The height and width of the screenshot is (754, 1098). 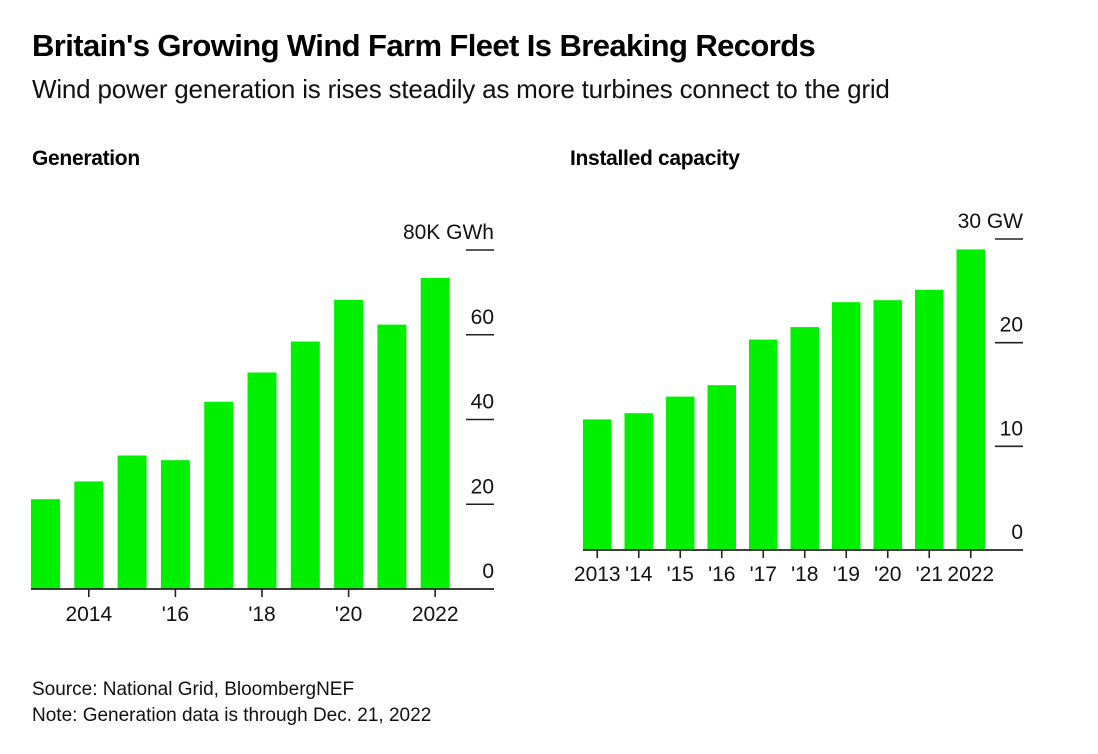 What do you see at coordinates (680, 574) in the screenshot?
I see `capacity-x-tick-label: '15` at bounding box center [680, 574].